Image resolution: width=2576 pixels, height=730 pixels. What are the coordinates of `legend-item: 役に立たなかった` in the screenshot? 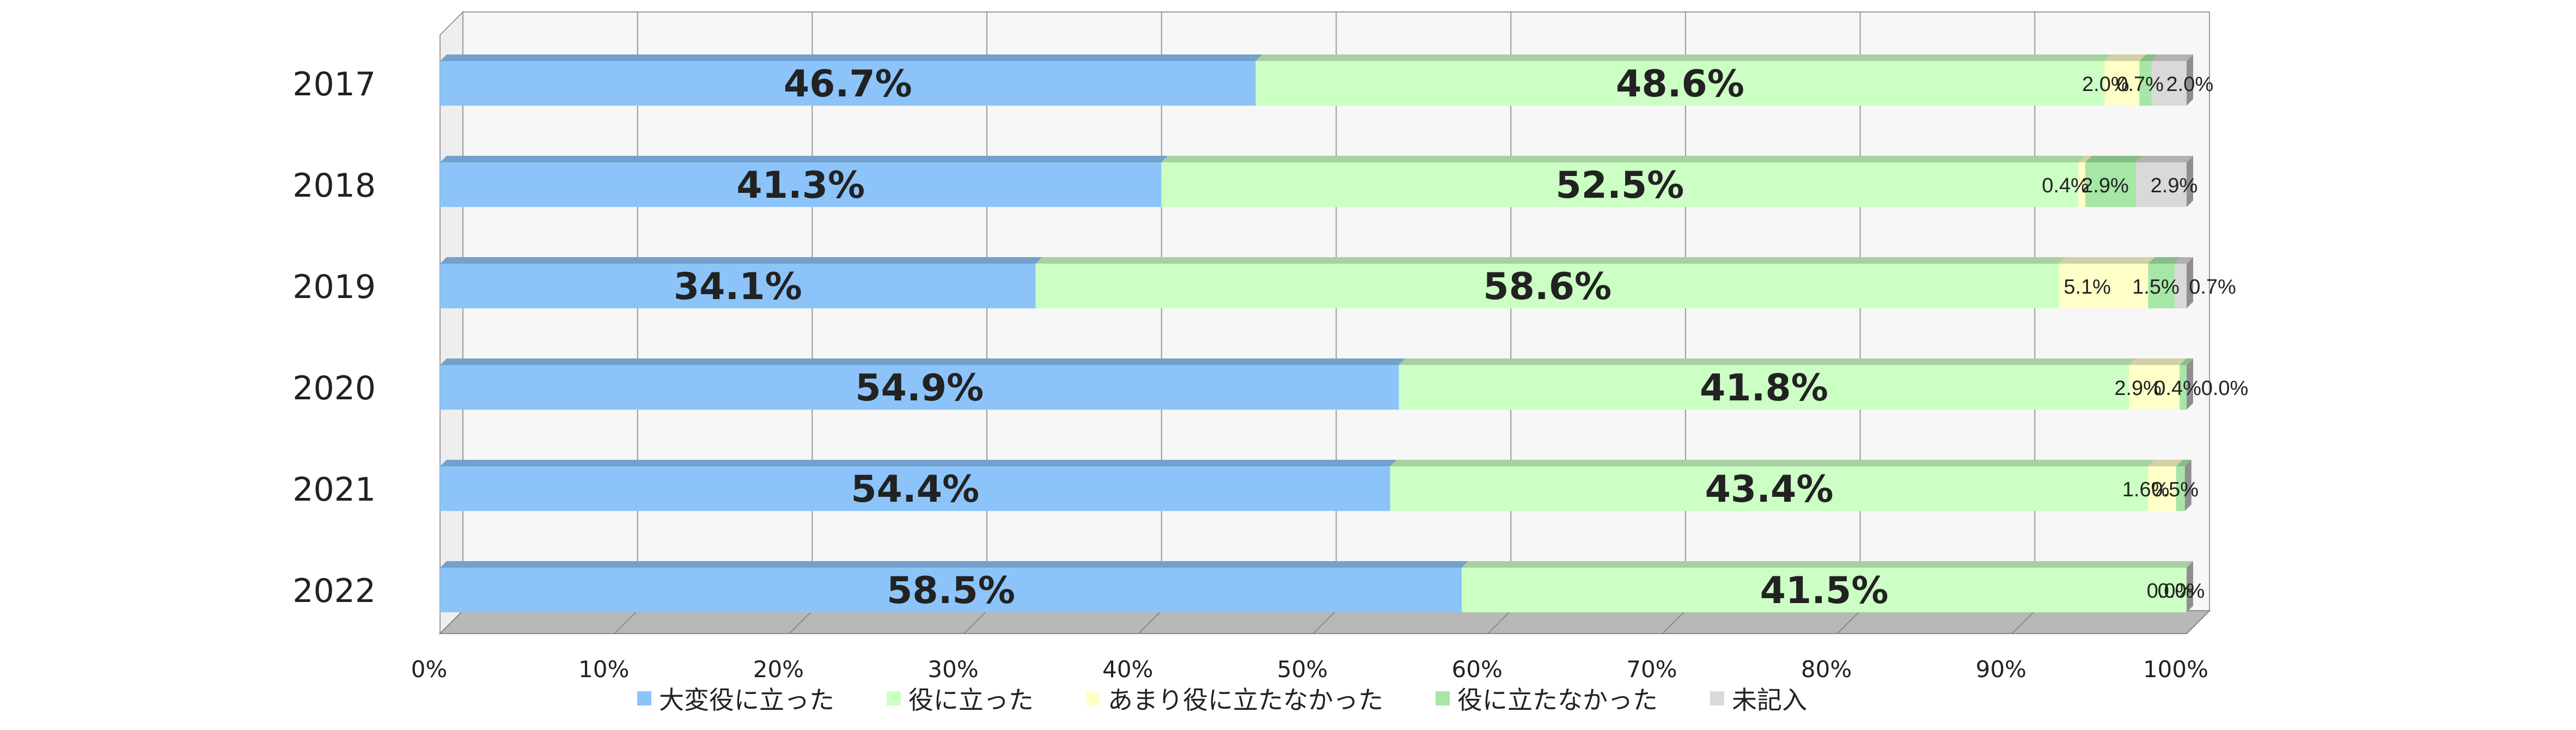 It's located at (1547, 698).